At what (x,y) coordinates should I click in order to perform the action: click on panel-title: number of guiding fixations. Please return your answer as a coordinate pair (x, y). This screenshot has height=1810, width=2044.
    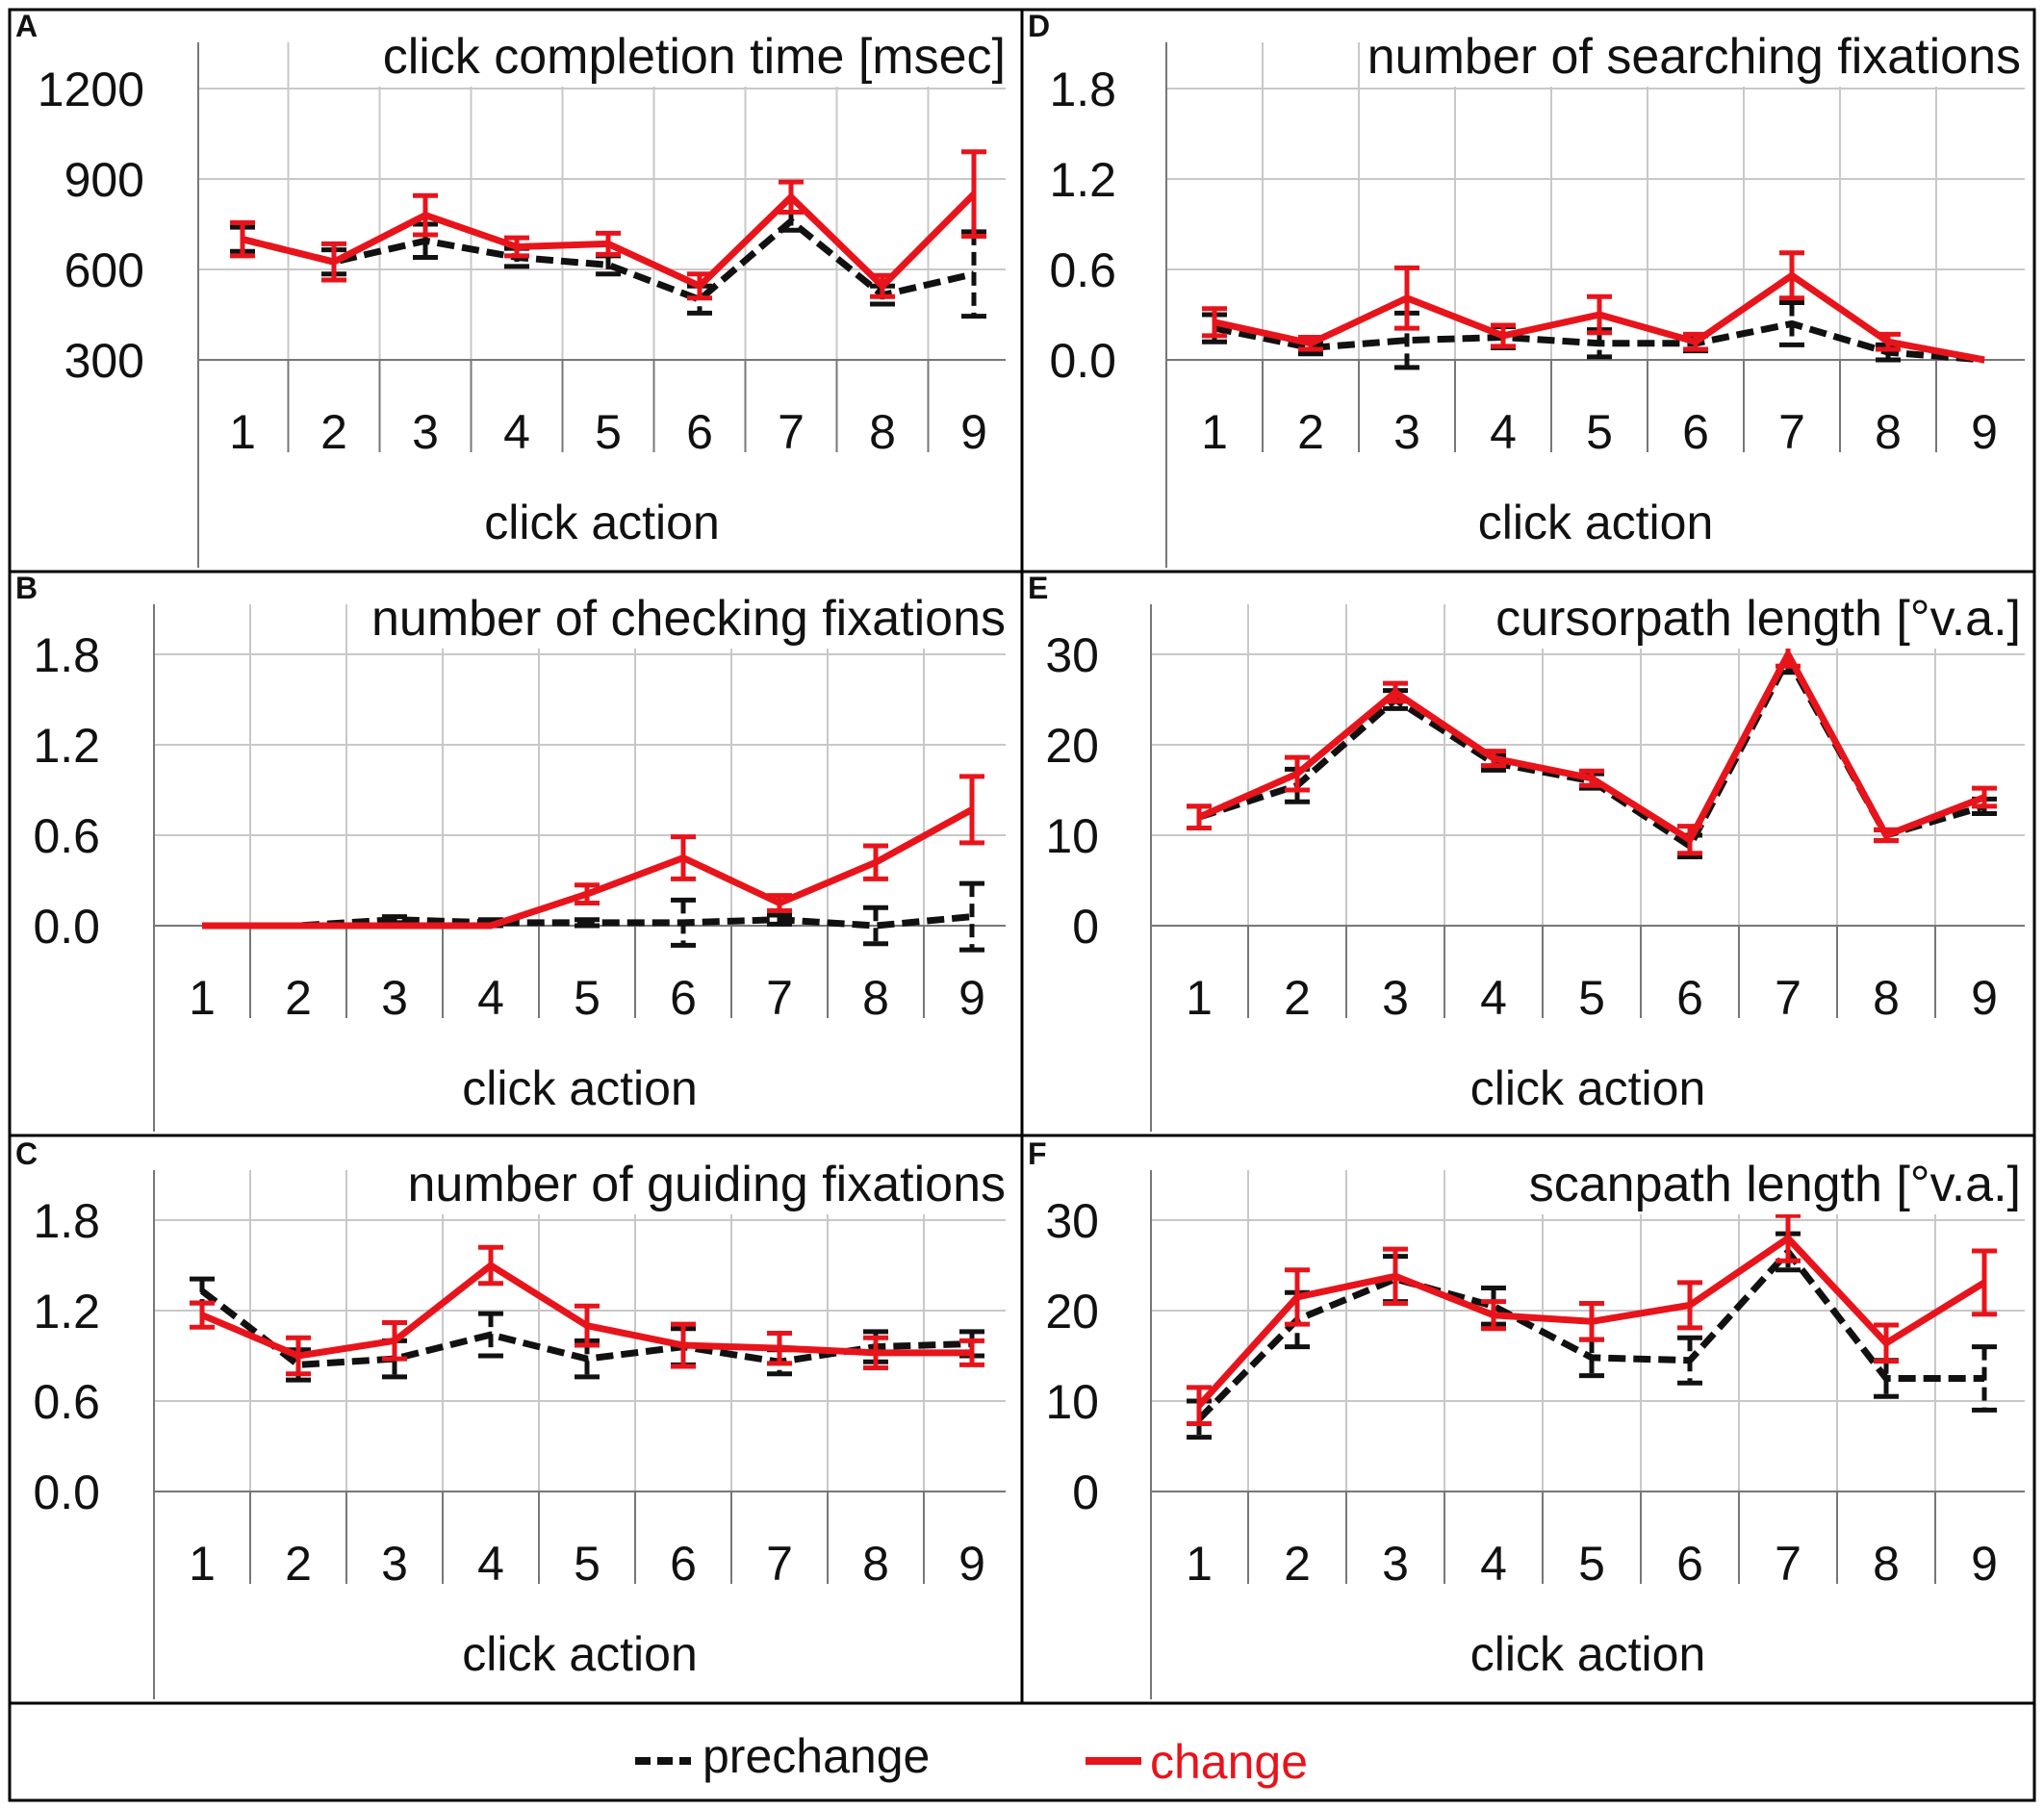
    Looking at the image, I should click on (707, 1184).